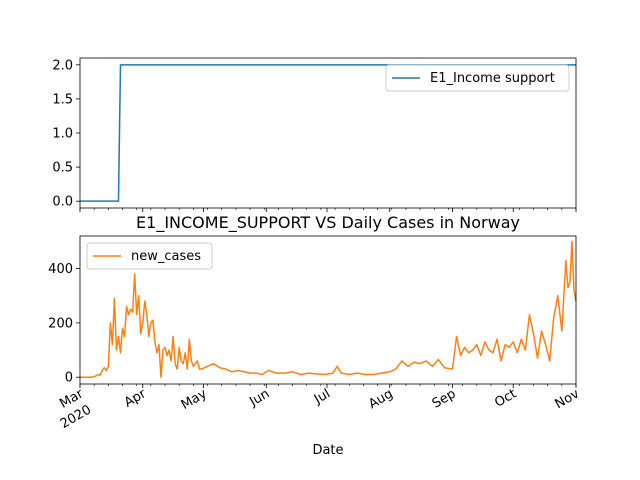 The height and width of the screenshot is (480, 640). I want to click on bottom-legend: new_cases, so click(149, 256).